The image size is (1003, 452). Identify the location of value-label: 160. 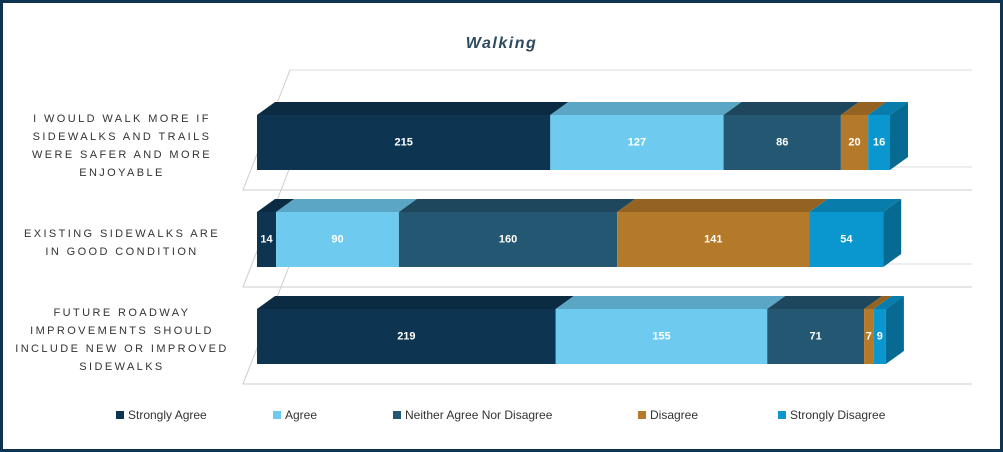
(508, 239).